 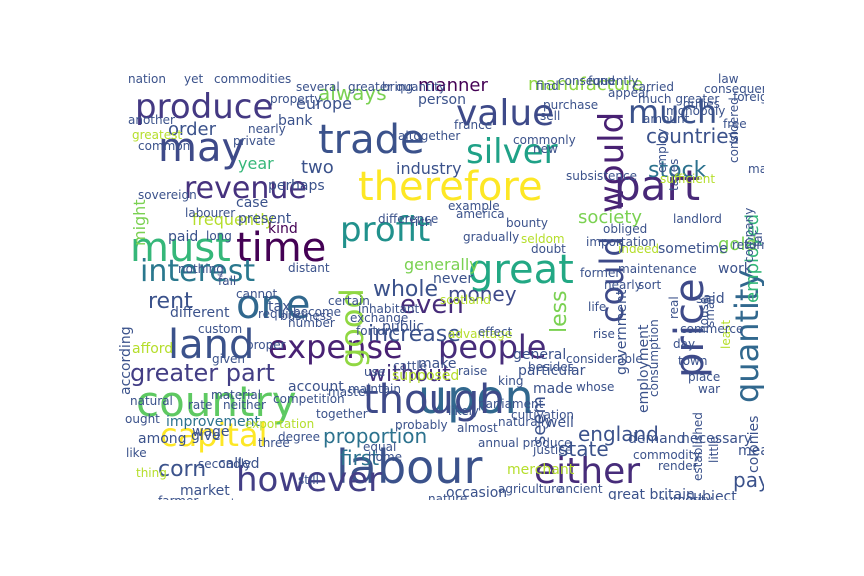 What do you see at coordinates (548, 249) in the screenshot?
I see `word-doubt: doubt` at bounding box center [548, 249].